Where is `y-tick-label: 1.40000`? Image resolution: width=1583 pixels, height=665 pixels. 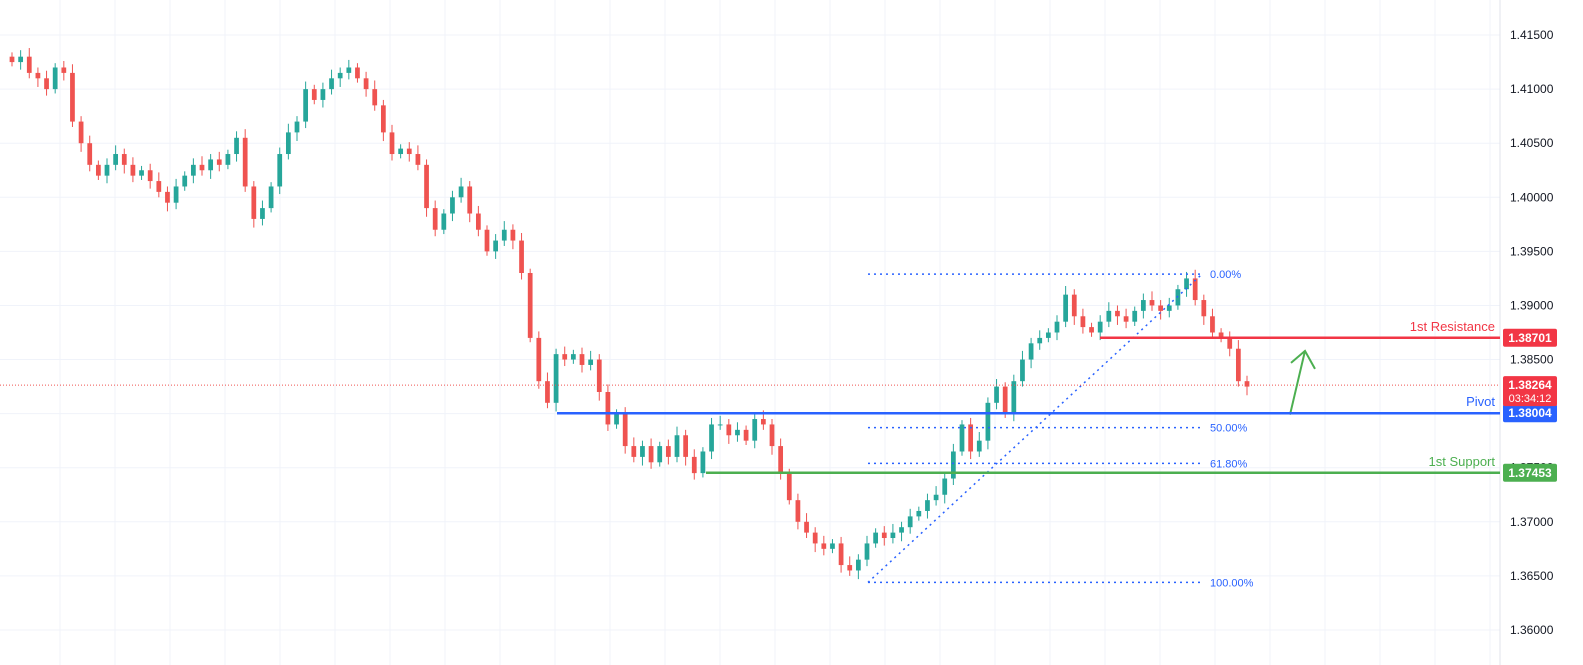
y-tick-label: 1.40000 is located at coordinates (1532, 197).